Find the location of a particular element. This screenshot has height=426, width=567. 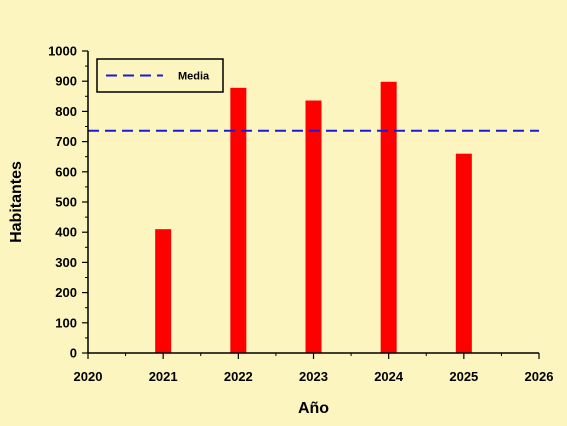

y-tick-label-1000: 1000 is located at coordinates (62, 51).